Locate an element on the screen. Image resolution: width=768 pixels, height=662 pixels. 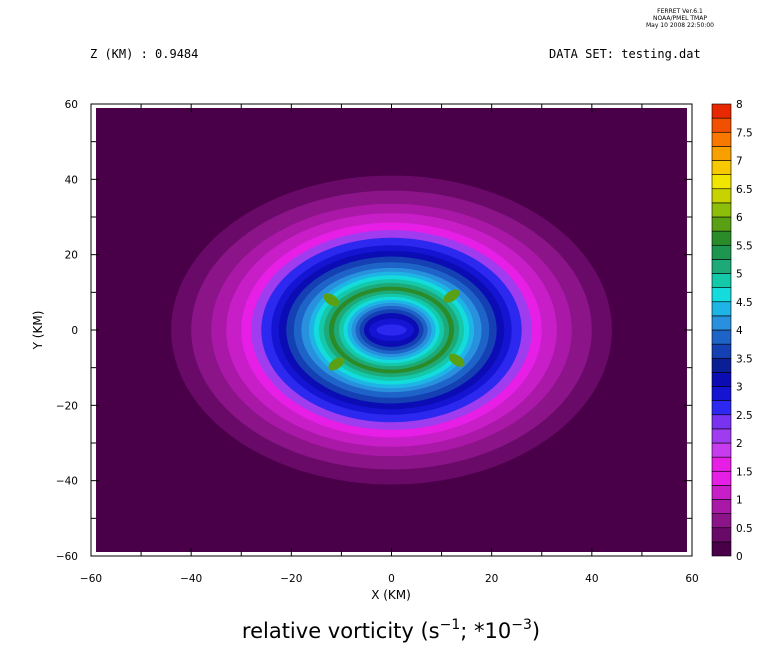
x-tick-label: −40 is located at coordinates (191, 579).